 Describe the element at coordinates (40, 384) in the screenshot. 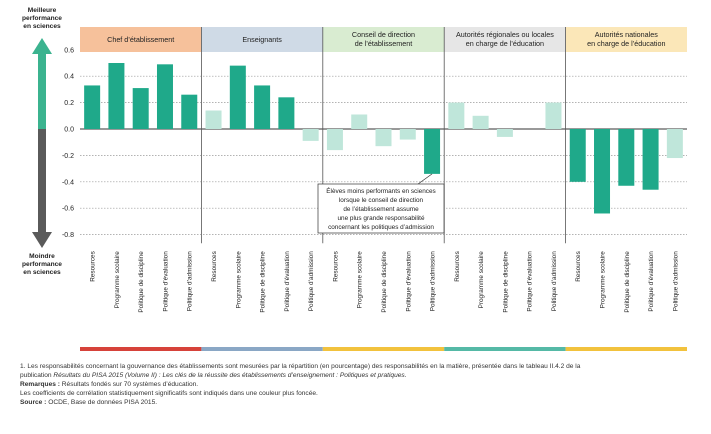

I see `remarks-label: Remarques :` at that location.